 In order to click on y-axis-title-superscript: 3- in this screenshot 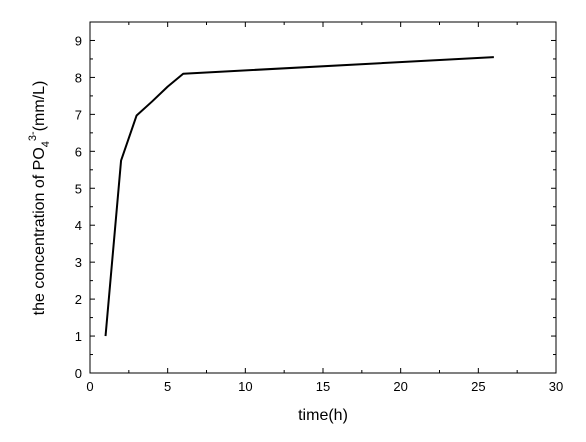, I will do `click(33, 136)`.